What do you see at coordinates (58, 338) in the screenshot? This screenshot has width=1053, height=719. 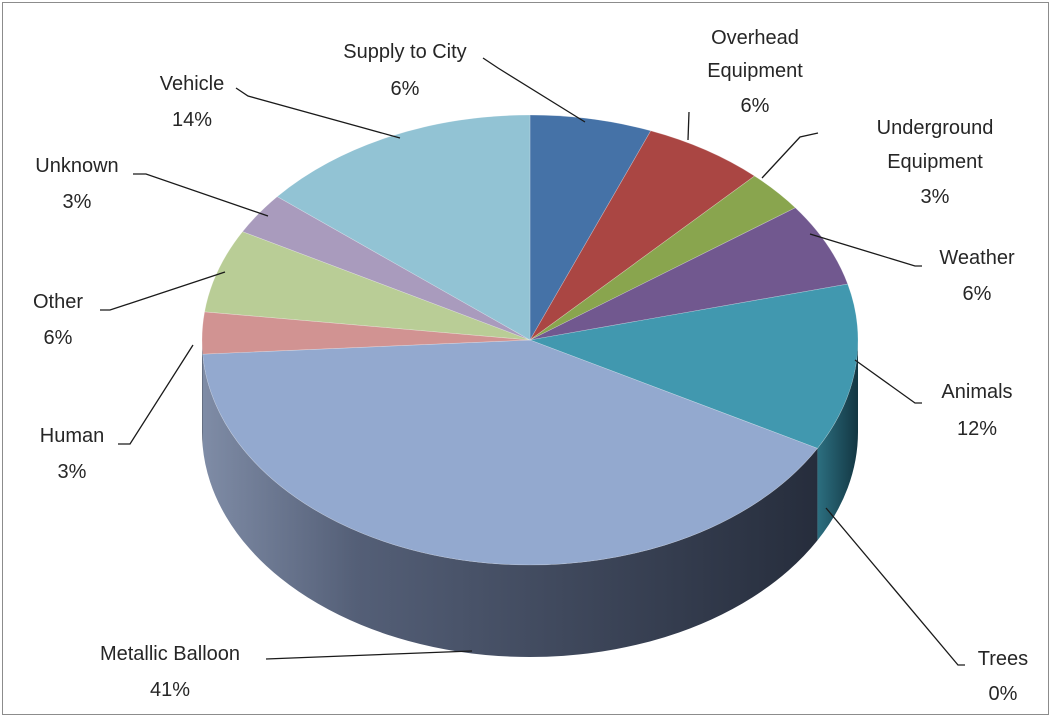 I see `data-label-value-other: 6%` at bounding box center [58, 338].